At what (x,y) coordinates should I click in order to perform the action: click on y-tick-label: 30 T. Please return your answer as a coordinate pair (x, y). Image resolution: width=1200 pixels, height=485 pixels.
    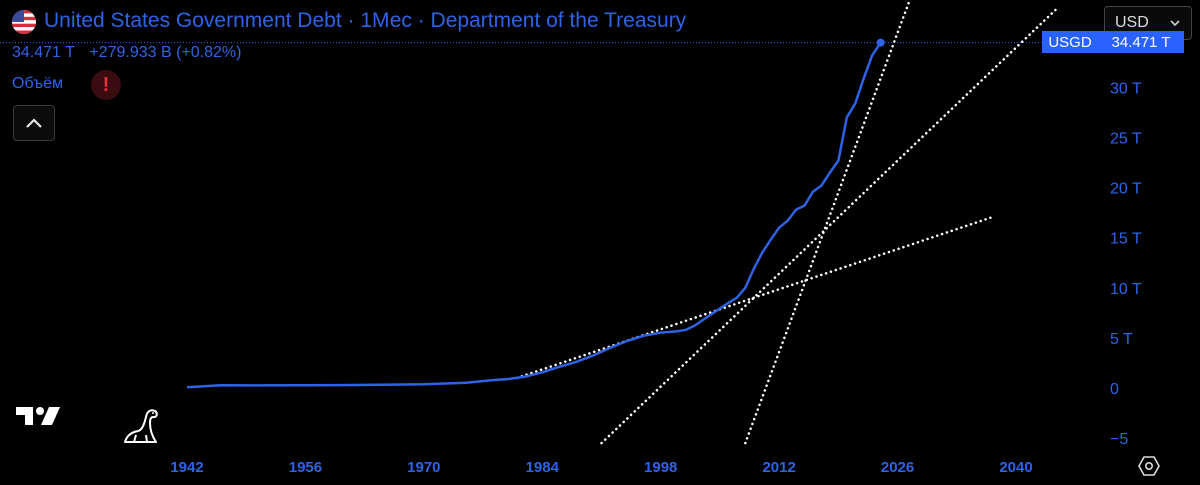
    Looking at the image, I should click on (1126, 88).